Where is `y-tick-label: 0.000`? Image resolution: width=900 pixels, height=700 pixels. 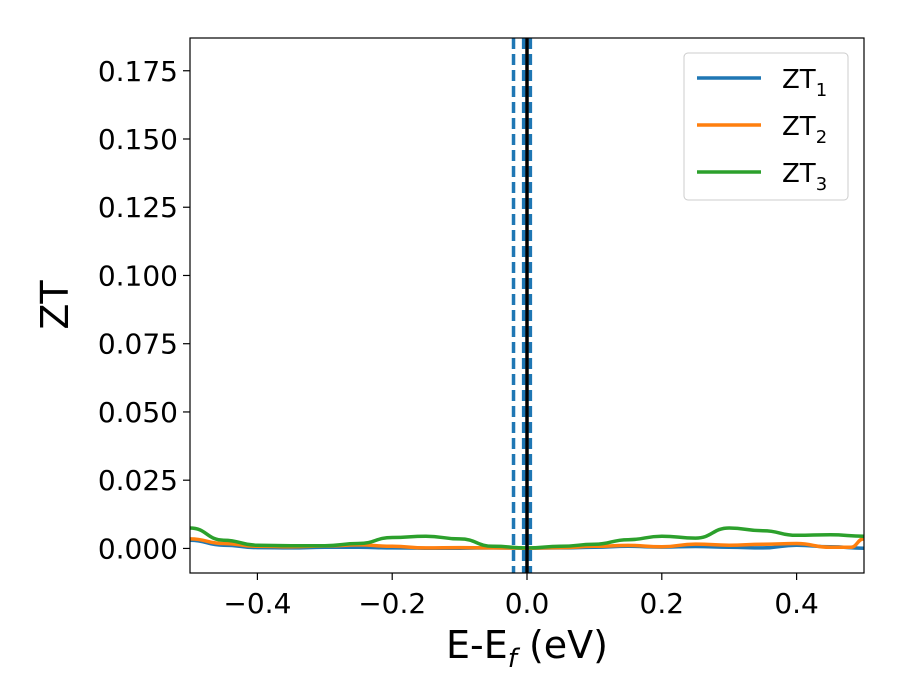
y-tick-label: 0.000 is located at coordinates (138, 548).